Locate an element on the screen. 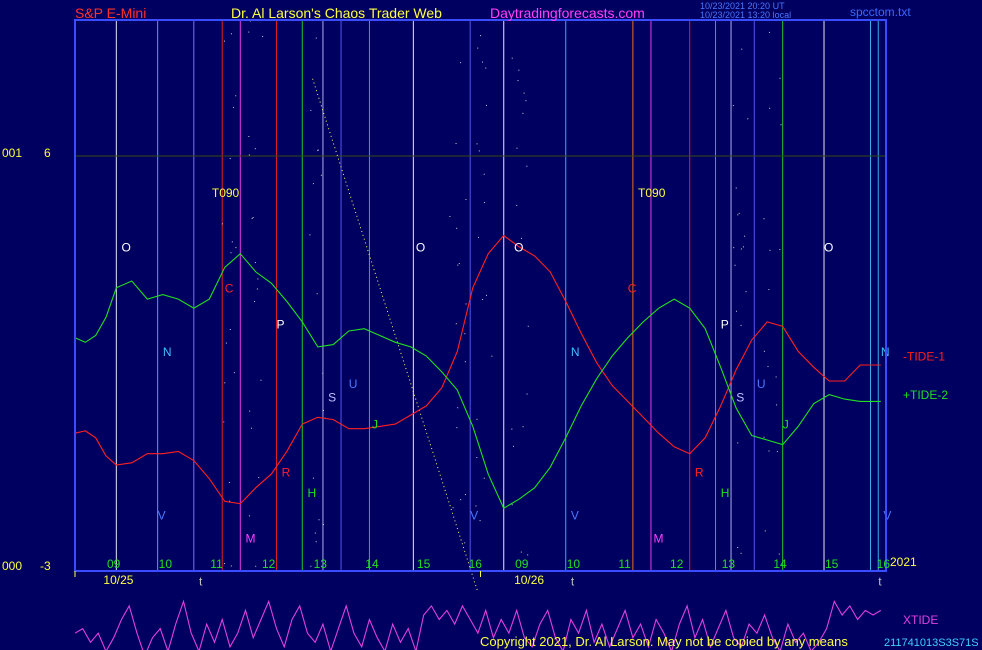 Image resolution: width=982 pixels, height=650 pixels. x-tick-label: 10 is located at coordinates (574, 564).